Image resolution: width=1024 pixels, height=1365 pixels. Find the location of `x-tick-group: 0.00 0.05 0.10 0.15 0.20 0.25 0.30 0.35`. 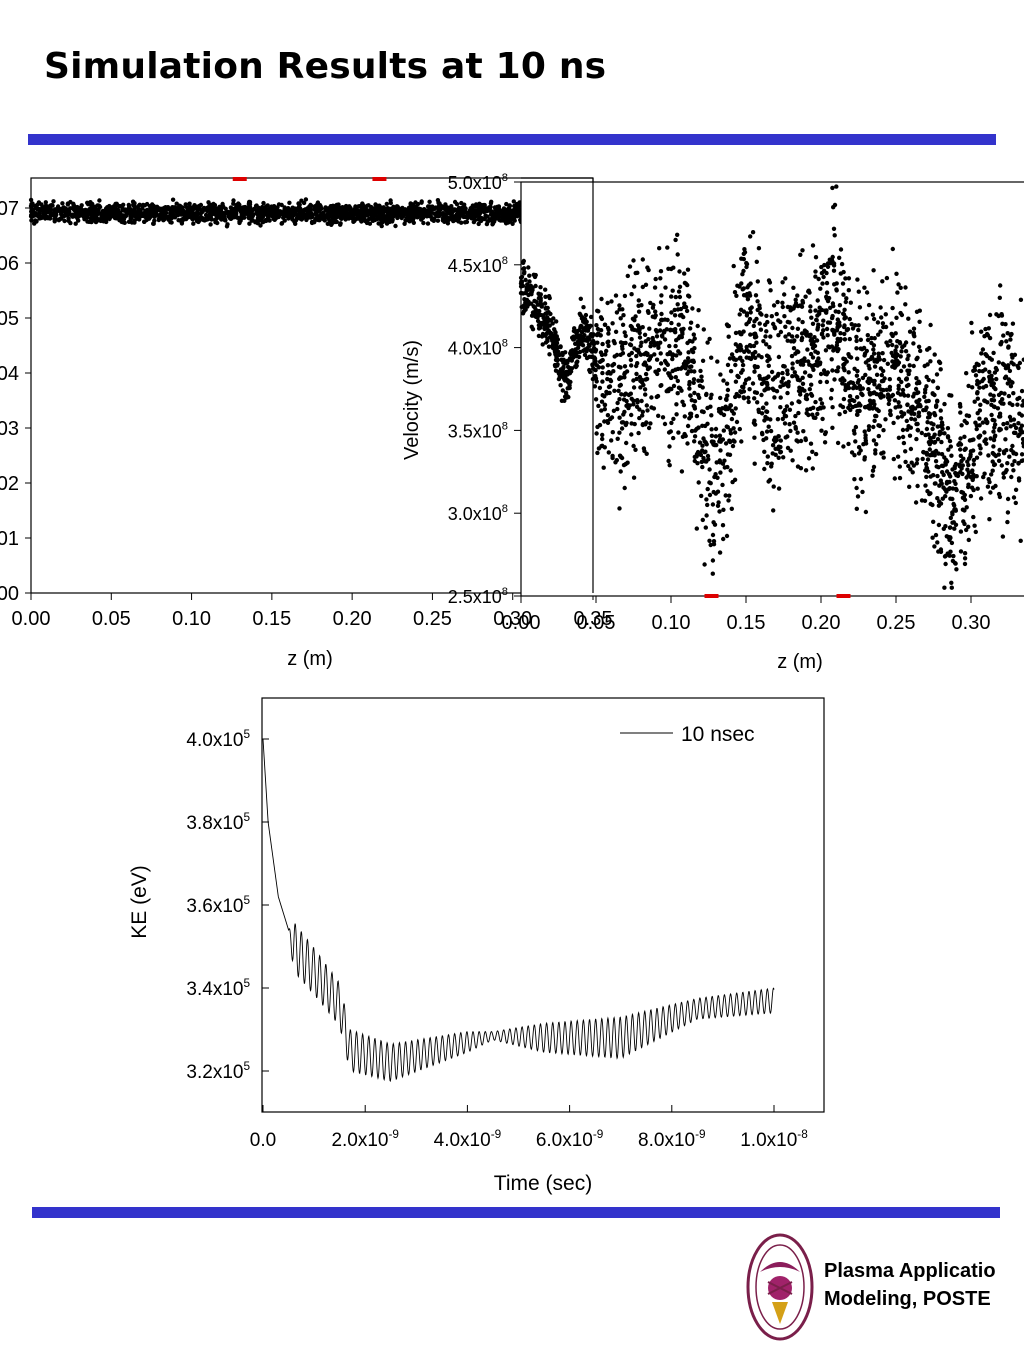

x-tick-group: 0.00 0.05 0.10 0.15 0.20 0.25 0.30 0.35 is located at coordinates (312, 611).